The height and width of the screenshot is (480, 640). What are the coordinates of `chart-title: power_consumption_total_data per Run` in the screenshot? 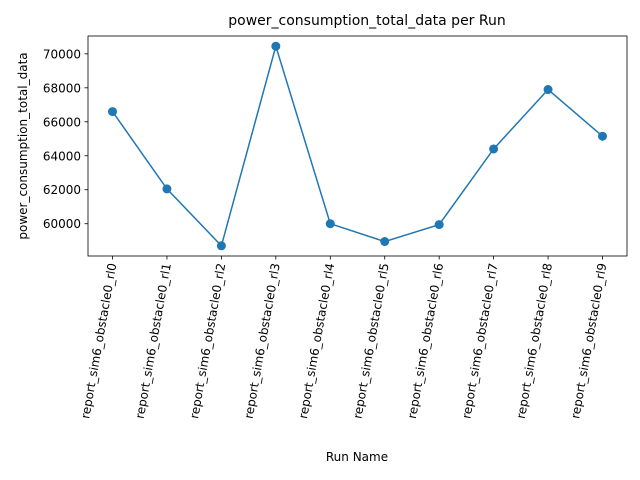 It's located at (366, 21).